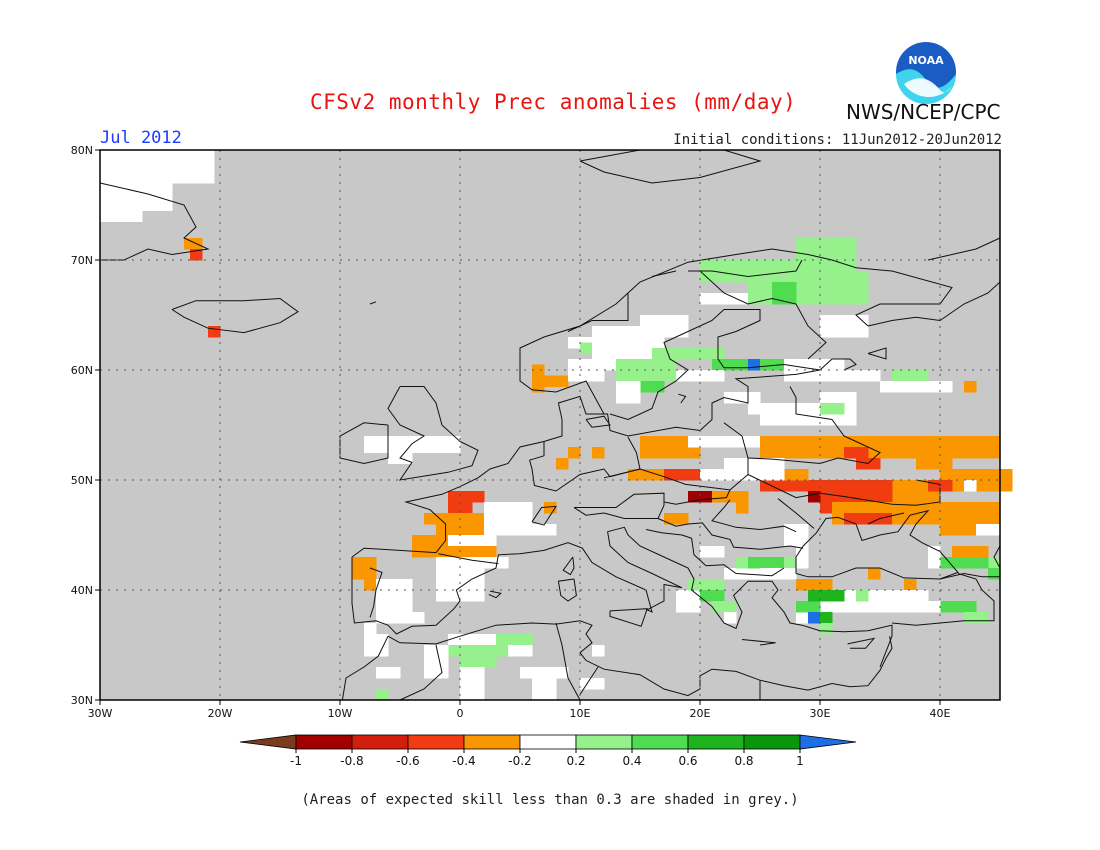 The width and height of the screenshot is (1100, 850). Describe the element at coordinates (828, 742) in the screenshot. I see `colorbar-arrow-right` at that location.